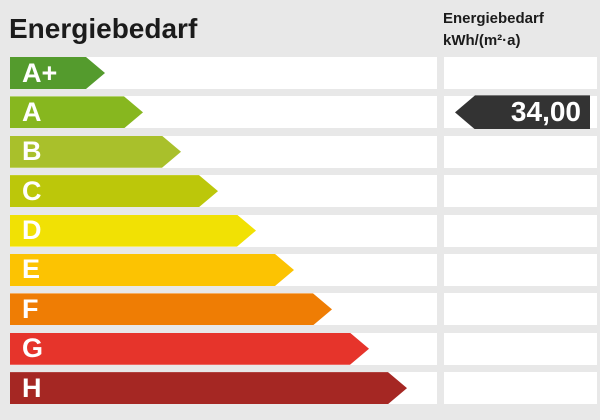  I want to click on rating-arrow-e: E, so click(152, 270).